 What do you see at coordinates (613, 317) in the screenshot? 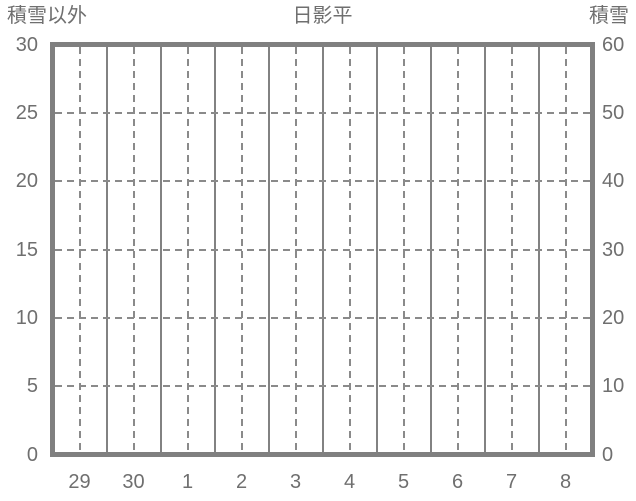
I see `right-axis-tick-label: 20` at bounding box center [613, 317].